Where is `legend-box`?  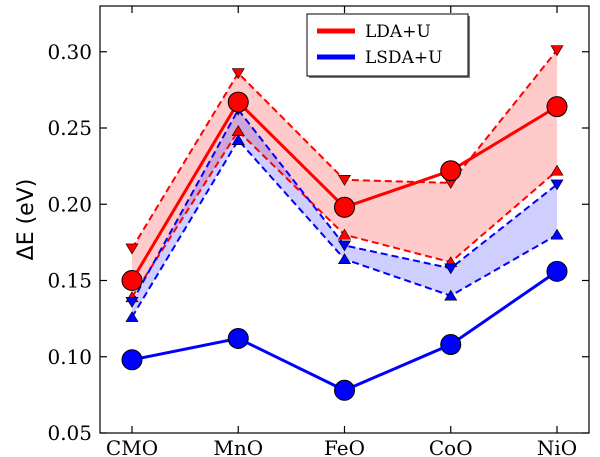 legend-box is located at coordinates (387, 45).